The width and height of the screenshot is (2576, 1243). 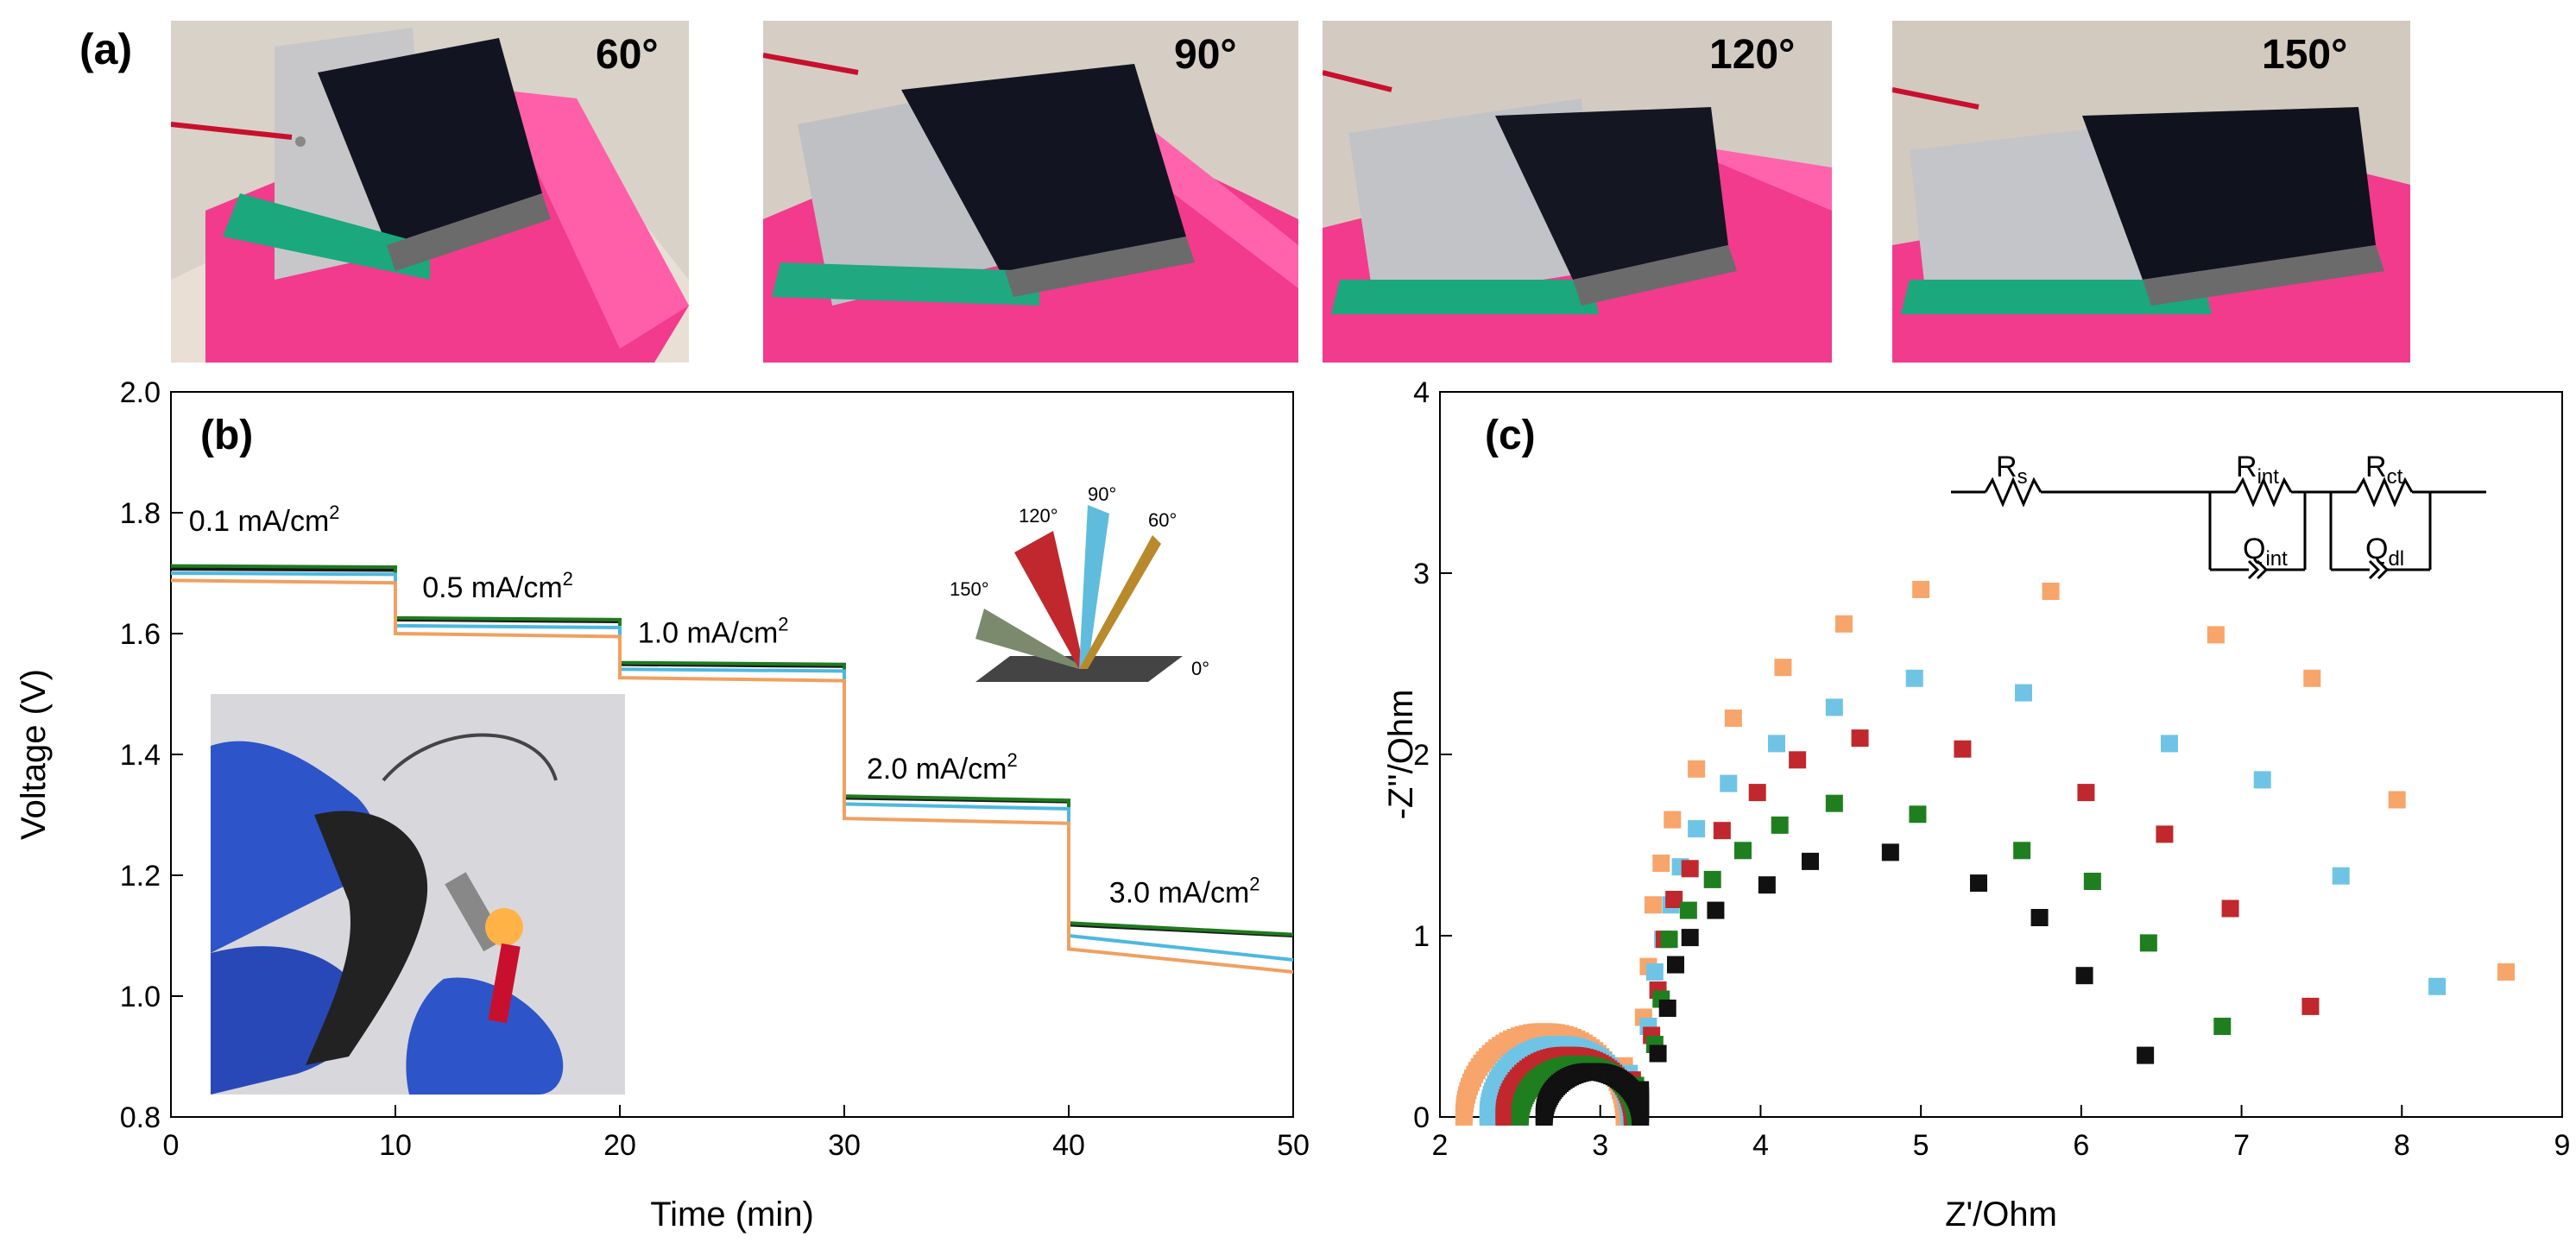 I want to click on chart-b-current-density-label: 1.0 mA/cm2, so click(x=713, y=632).